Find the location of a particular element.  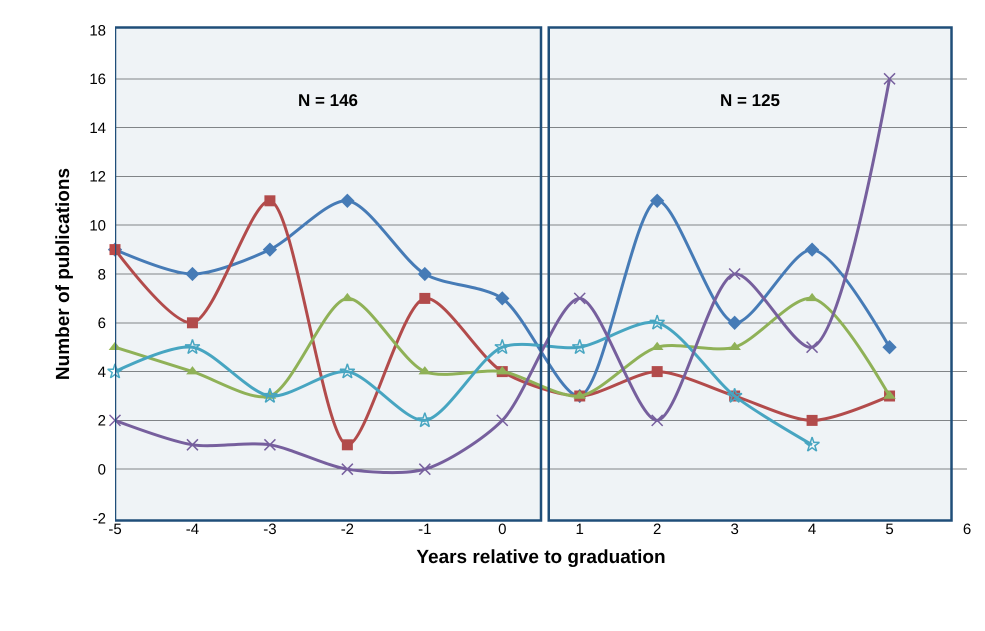

x-tick-label: 4 is located at coordinates (812, 529).